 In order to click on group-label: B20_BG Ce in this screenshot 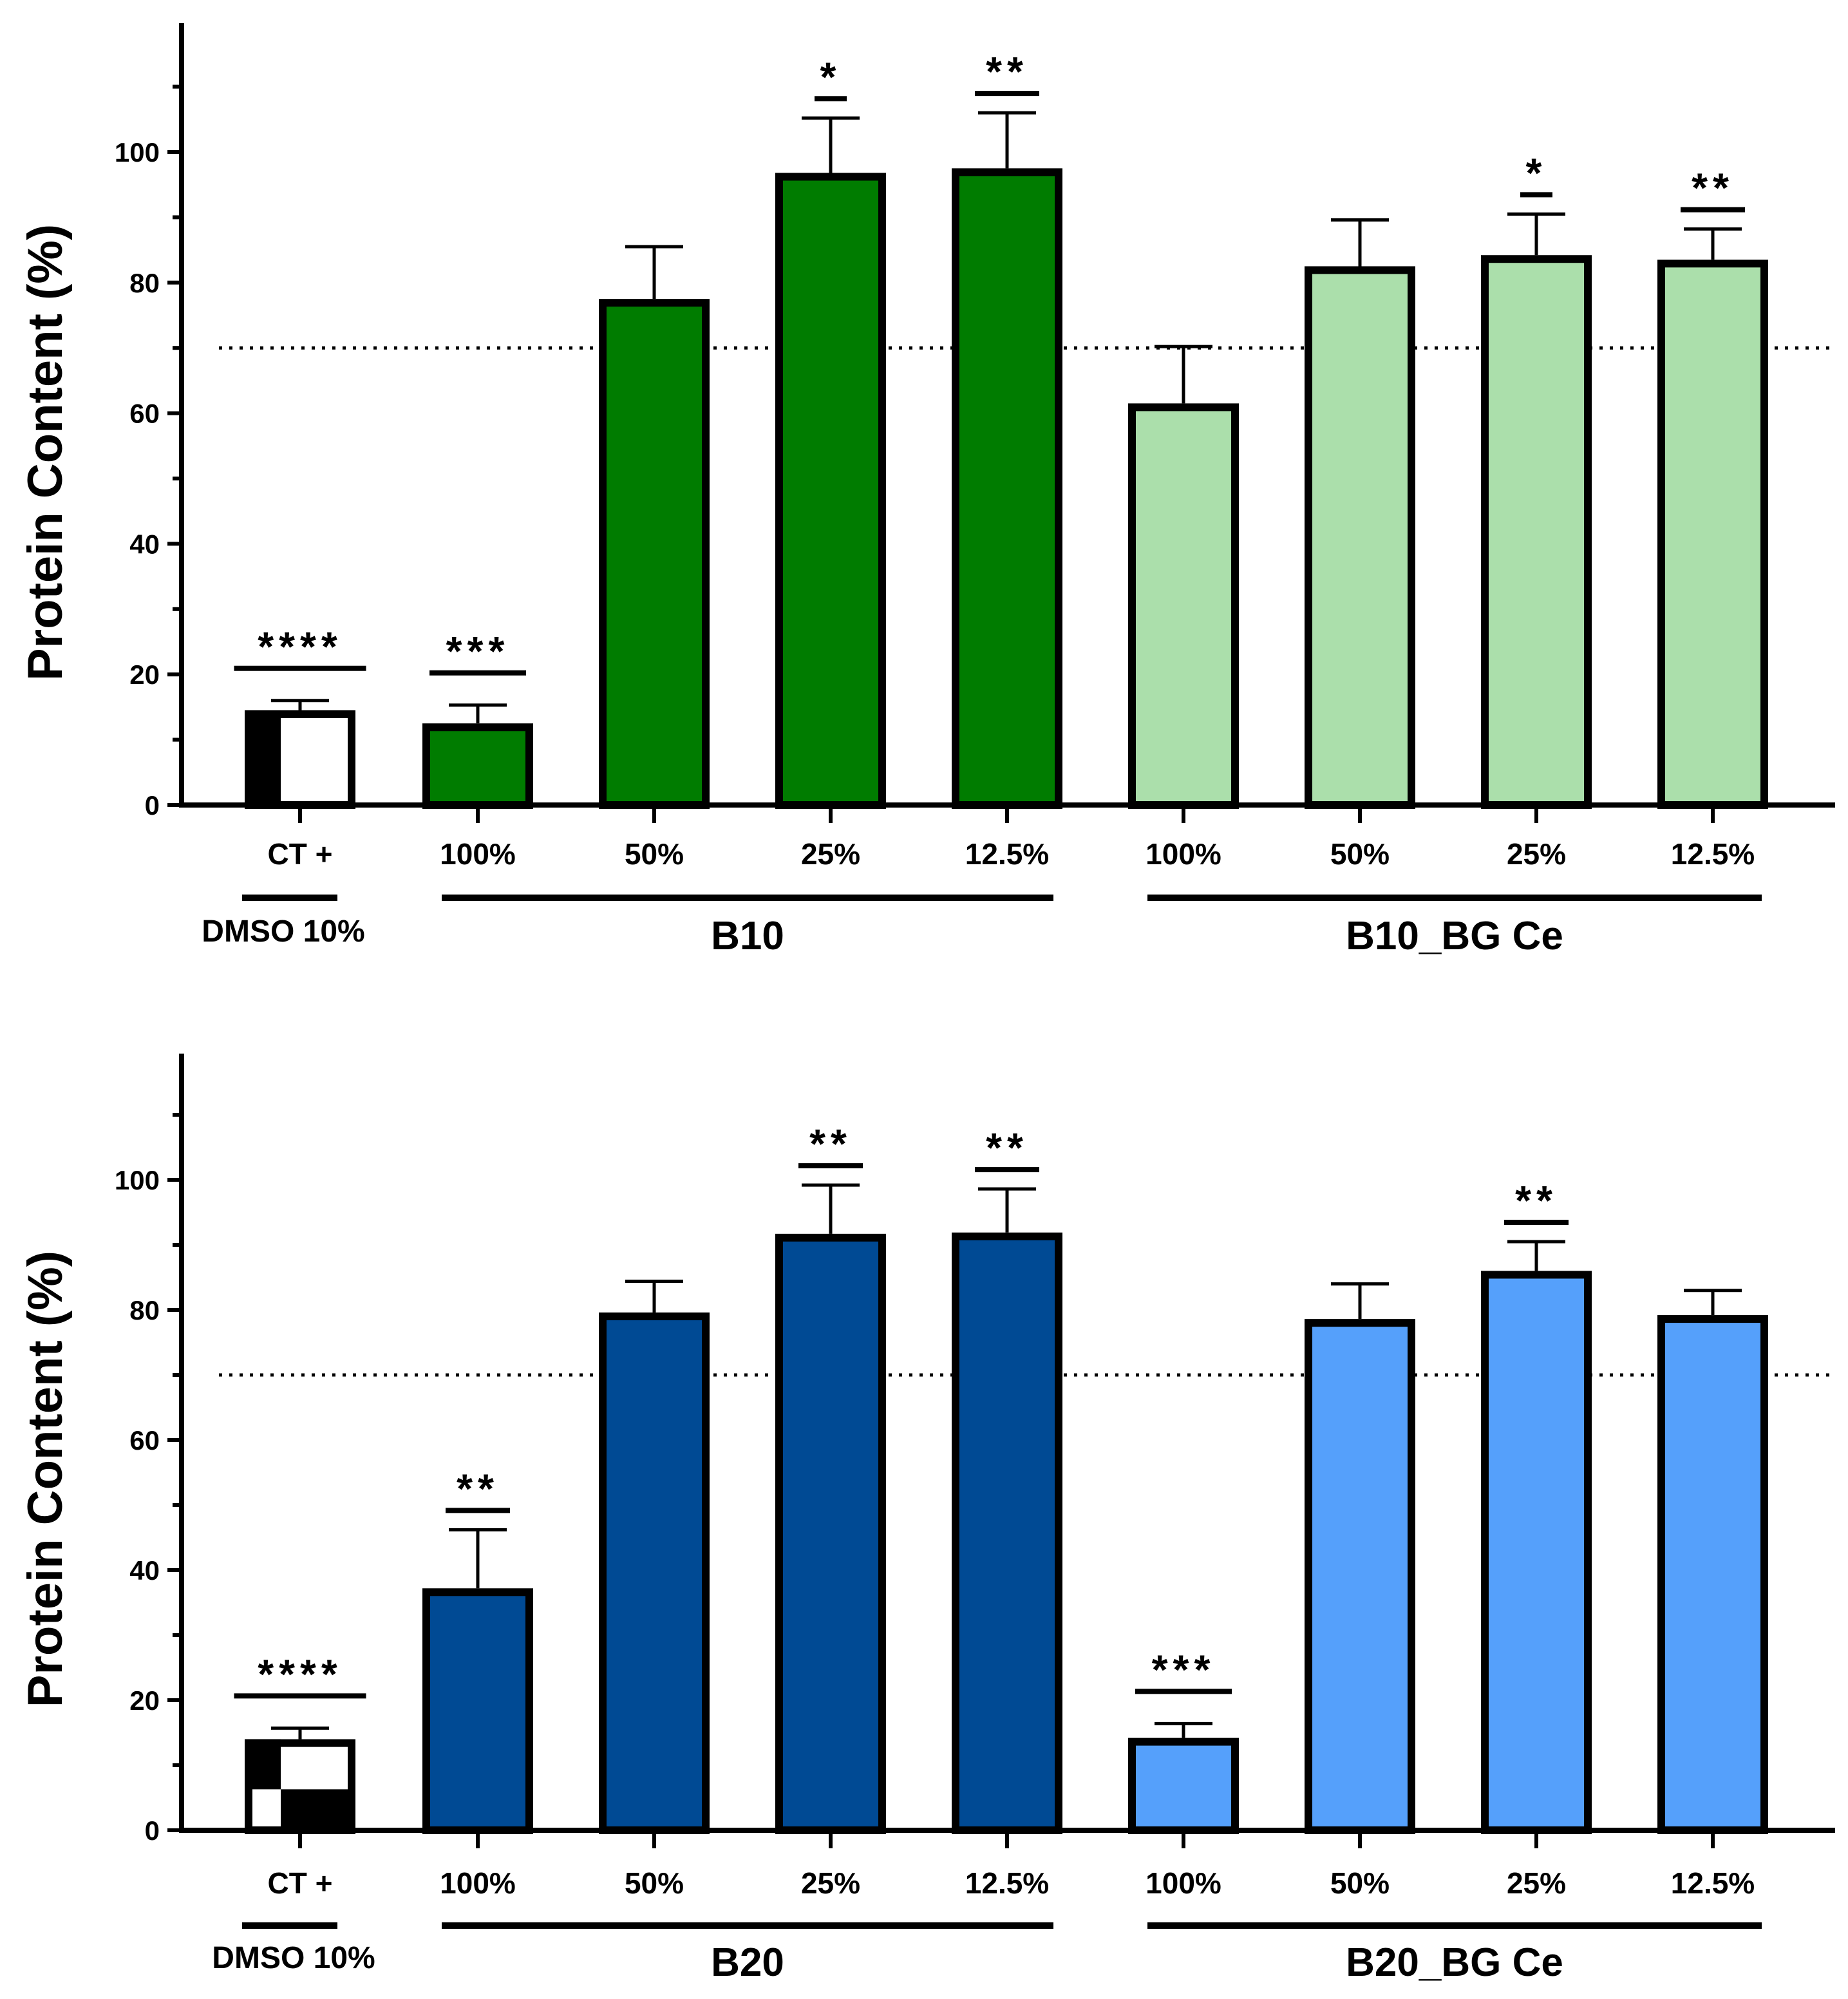, I will do `click(1454, 1963)`.